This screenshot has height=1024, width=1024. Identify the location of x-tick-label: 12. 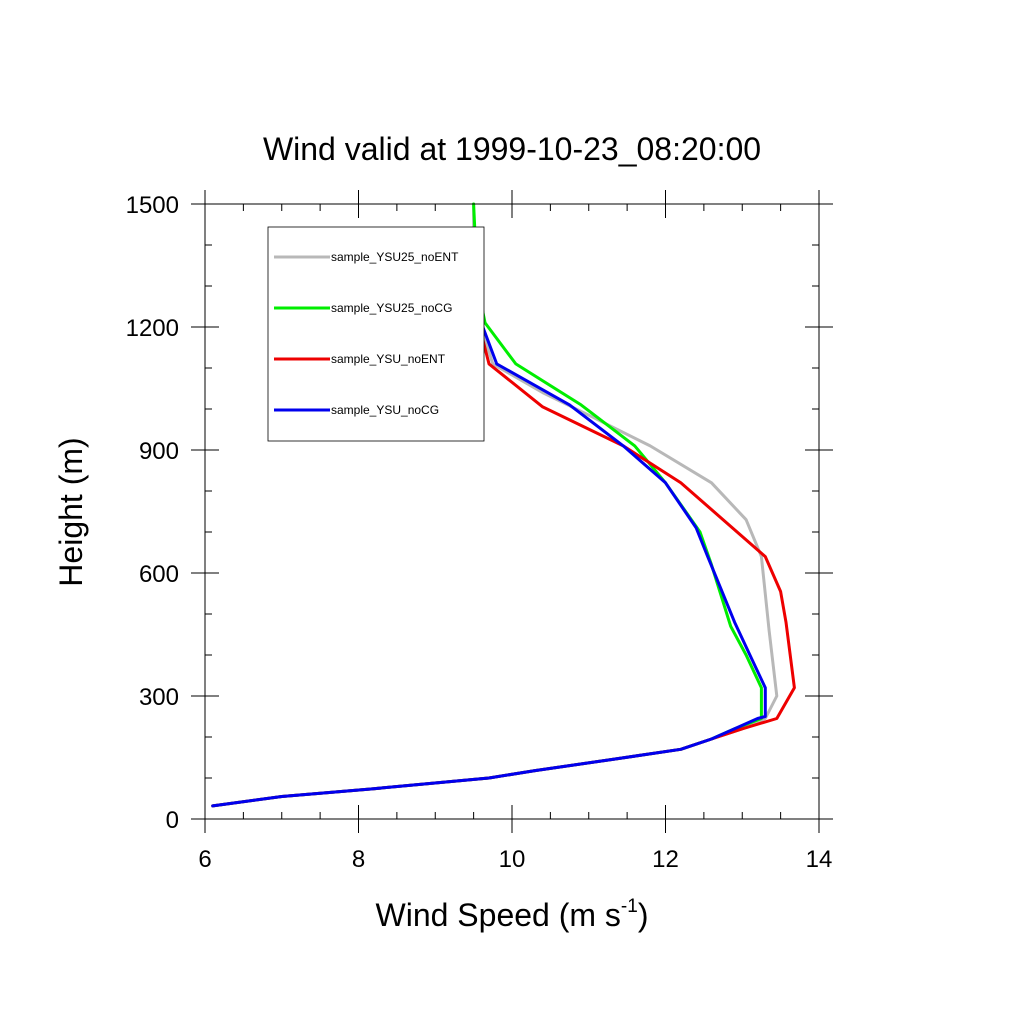
(665, 859).